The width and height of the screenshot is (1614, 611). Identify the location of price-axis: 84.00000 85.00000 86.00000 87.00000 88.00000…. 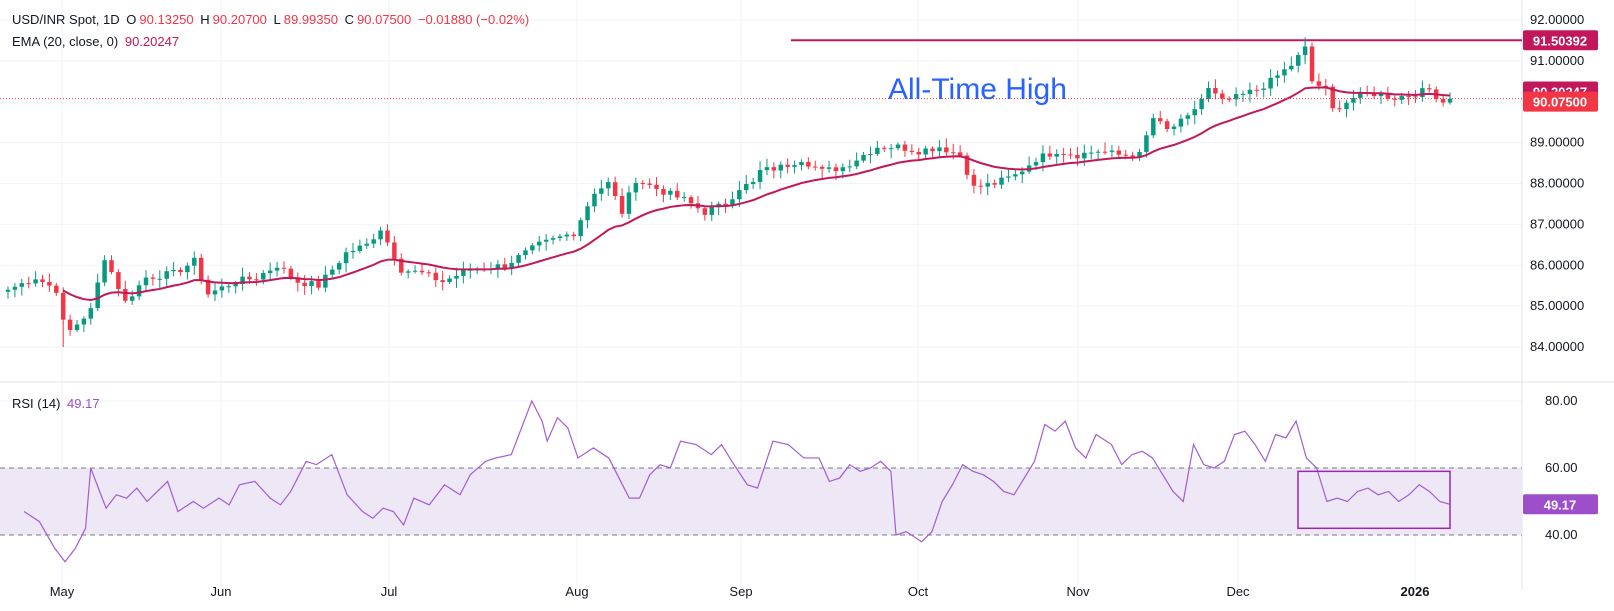
(1557, 183).